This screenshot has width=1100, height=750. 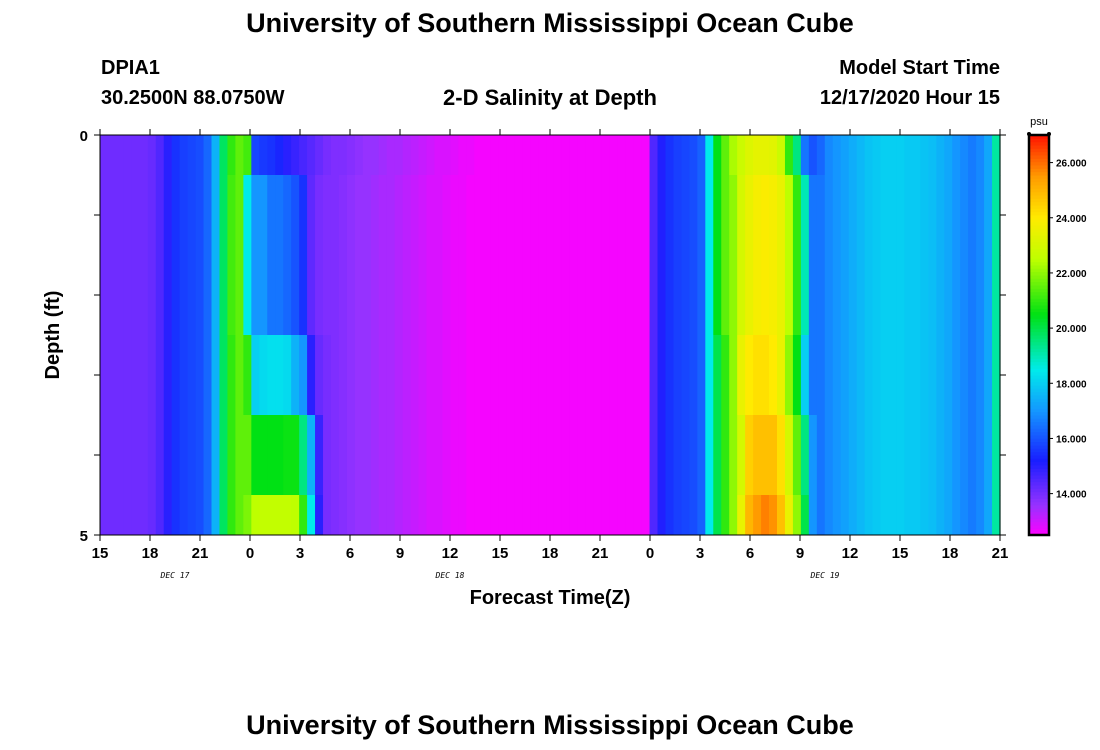 What do you see at coordinates (700, 553) in the screenshot?
I see `x-tick-label: 3` at bounding box center [700, 553].